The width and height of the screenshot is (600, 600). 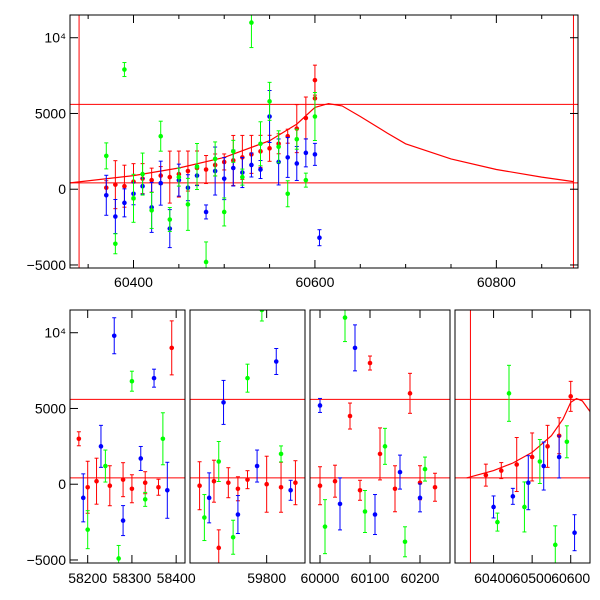 What do you see at coordinates (370, 578) in the screenshot?
I see `bottom-xtick-label-2-1: 60100` at bounding box center [370, 578].